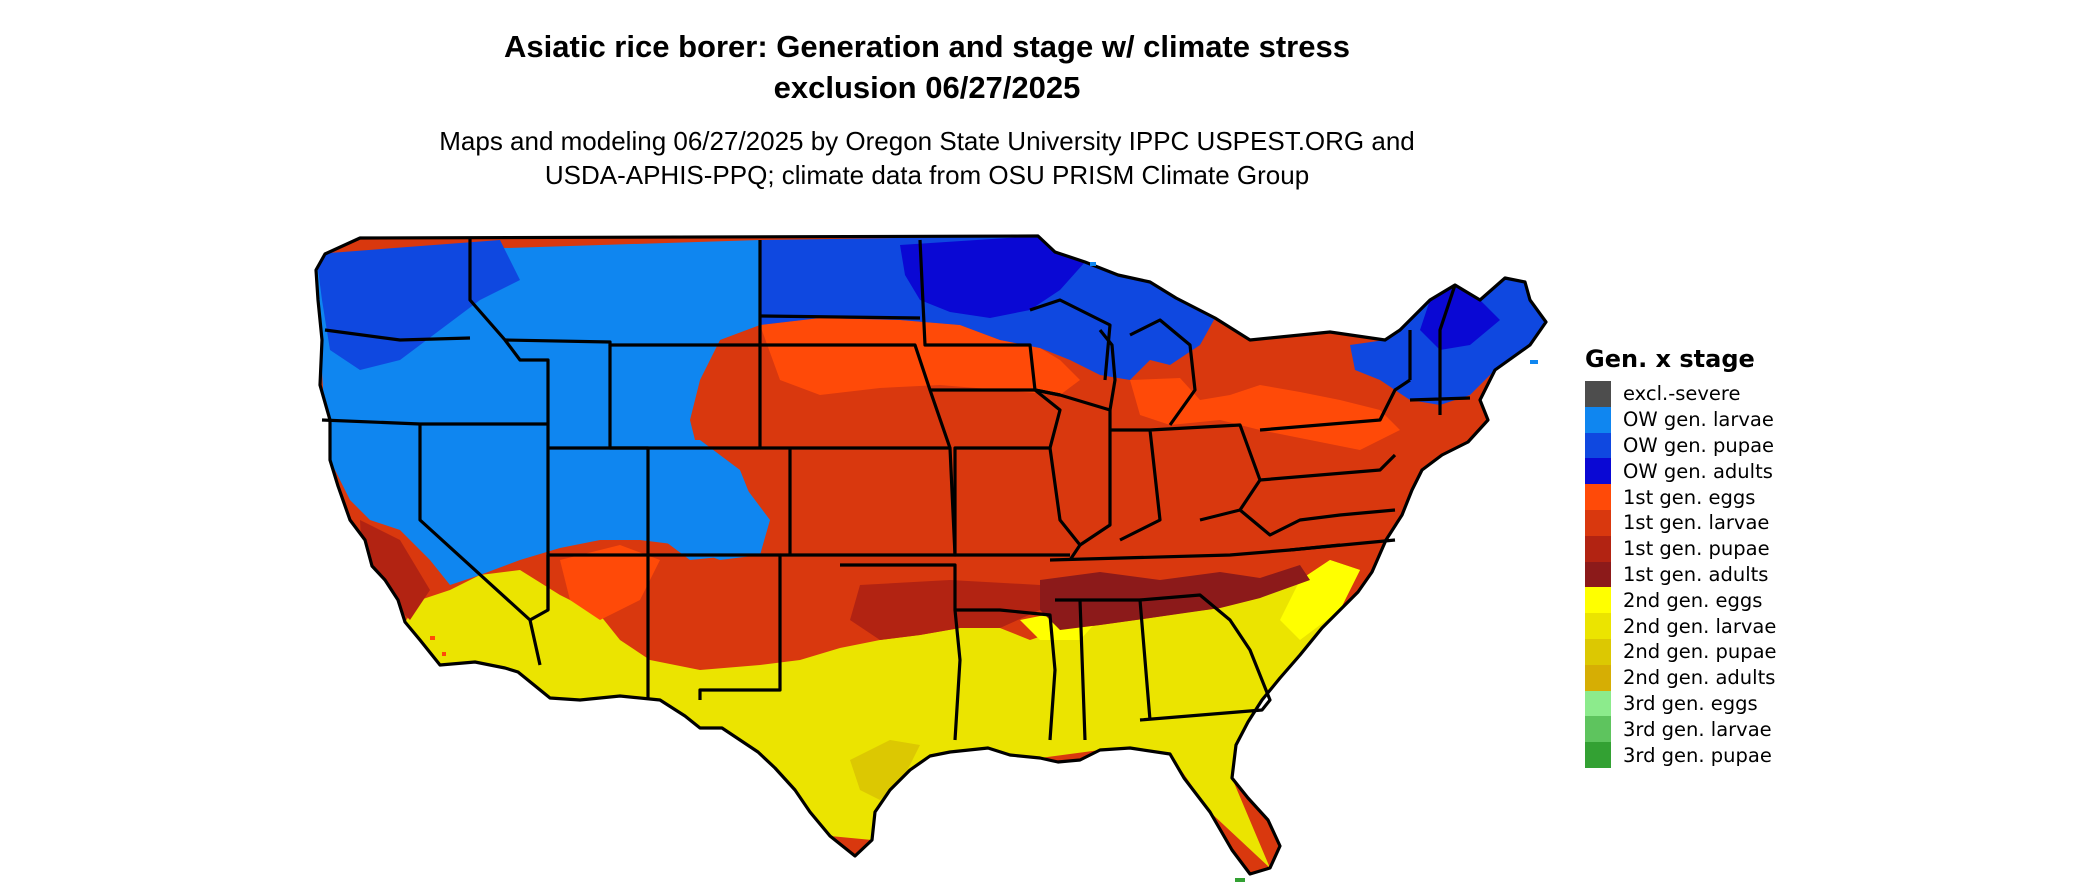 The image size is (2100, 892). I want to click on border-lake-michigan, so click(1107, 370).